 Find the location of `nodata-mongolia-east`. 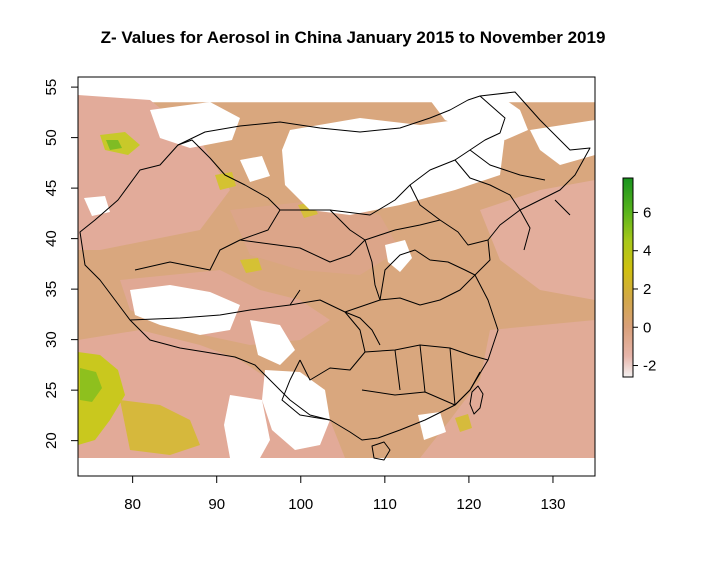

nodata-mongolia-east is located at coordinates (393, 166).